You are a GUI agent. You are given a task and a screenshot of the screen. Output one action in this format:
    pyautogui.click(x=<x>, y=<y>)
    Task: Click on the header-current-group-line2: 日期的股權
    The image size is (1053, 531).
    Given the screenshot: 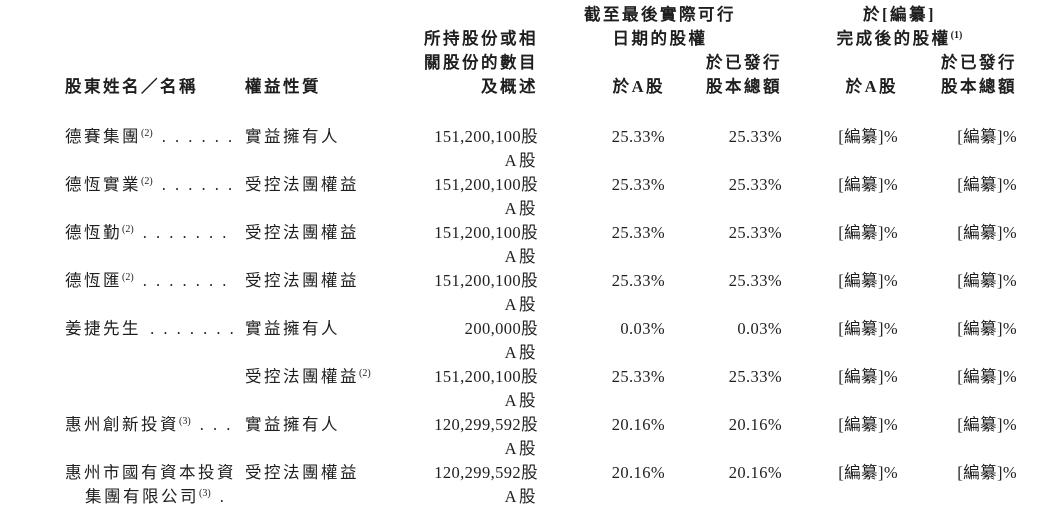 What is the action you would take?
    pyautogui.click(x=660, y=38)
    